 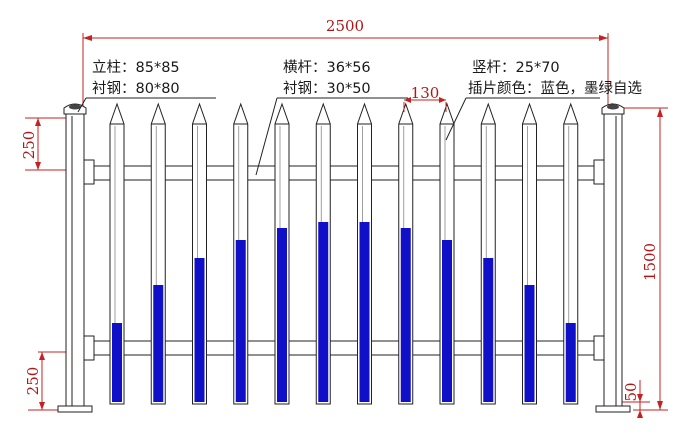 I want to click on picket-spec: 竖杆：25*70, so click(x=516, y=67).